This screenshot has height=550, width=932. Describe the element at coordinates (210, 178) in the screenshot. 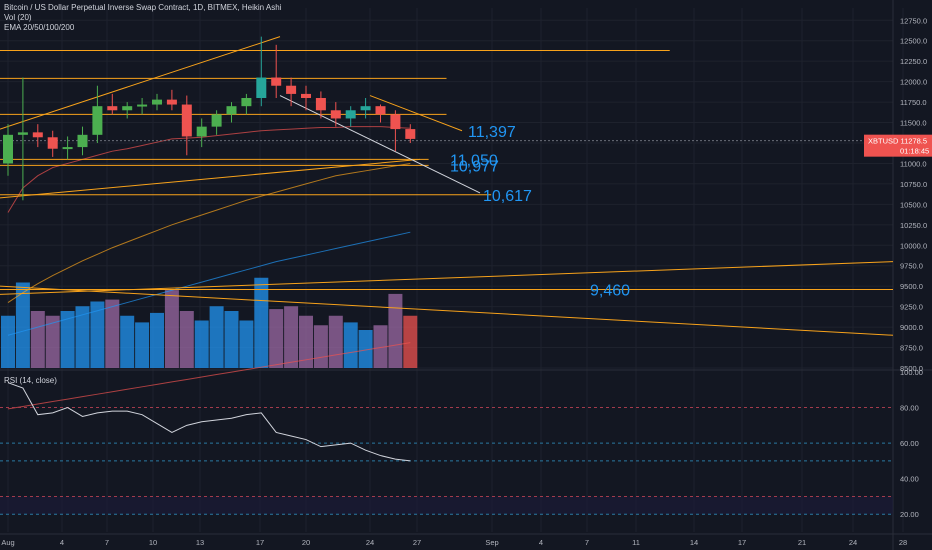

I see `channel-bottom-line` at that location.